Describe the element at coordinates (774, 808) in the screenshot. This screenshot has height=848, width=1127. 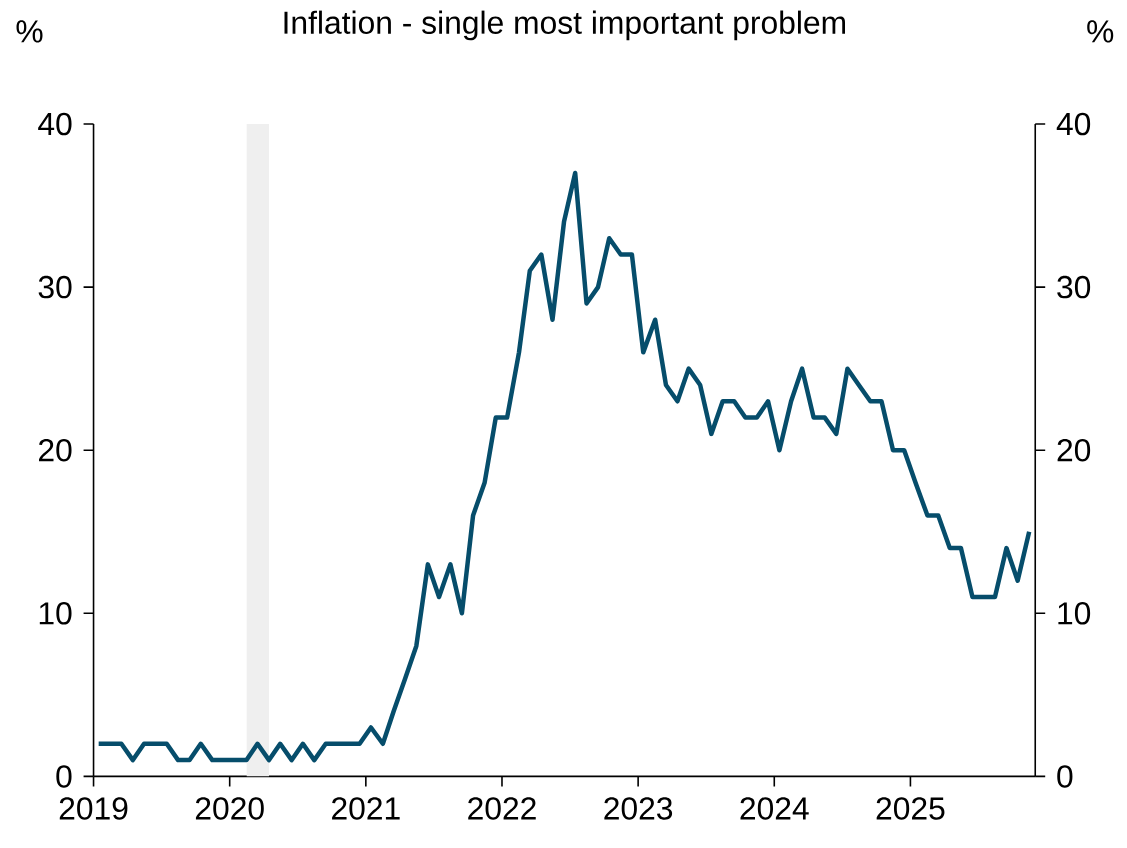
I see `x-tick-label: 2024` at that location.